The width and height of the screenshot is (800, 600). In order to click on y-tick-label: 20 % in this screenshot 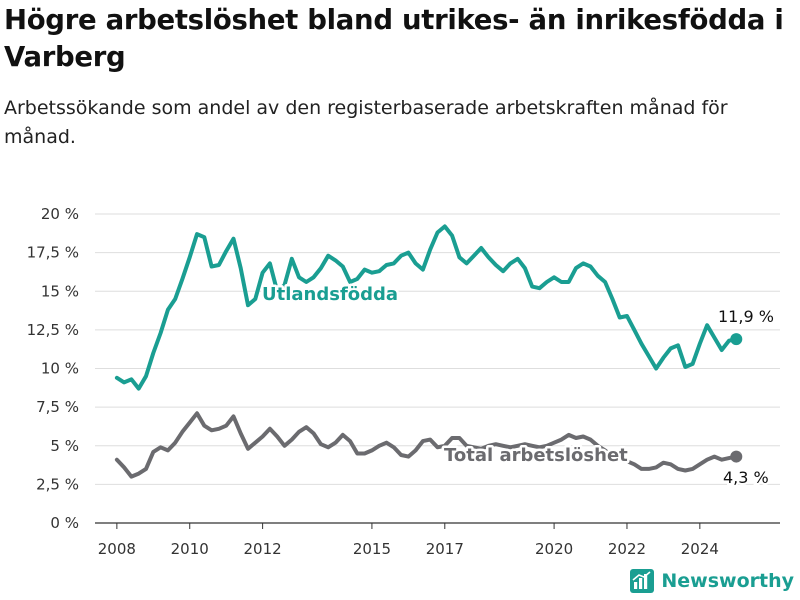, I will do `click(60, 214)`.